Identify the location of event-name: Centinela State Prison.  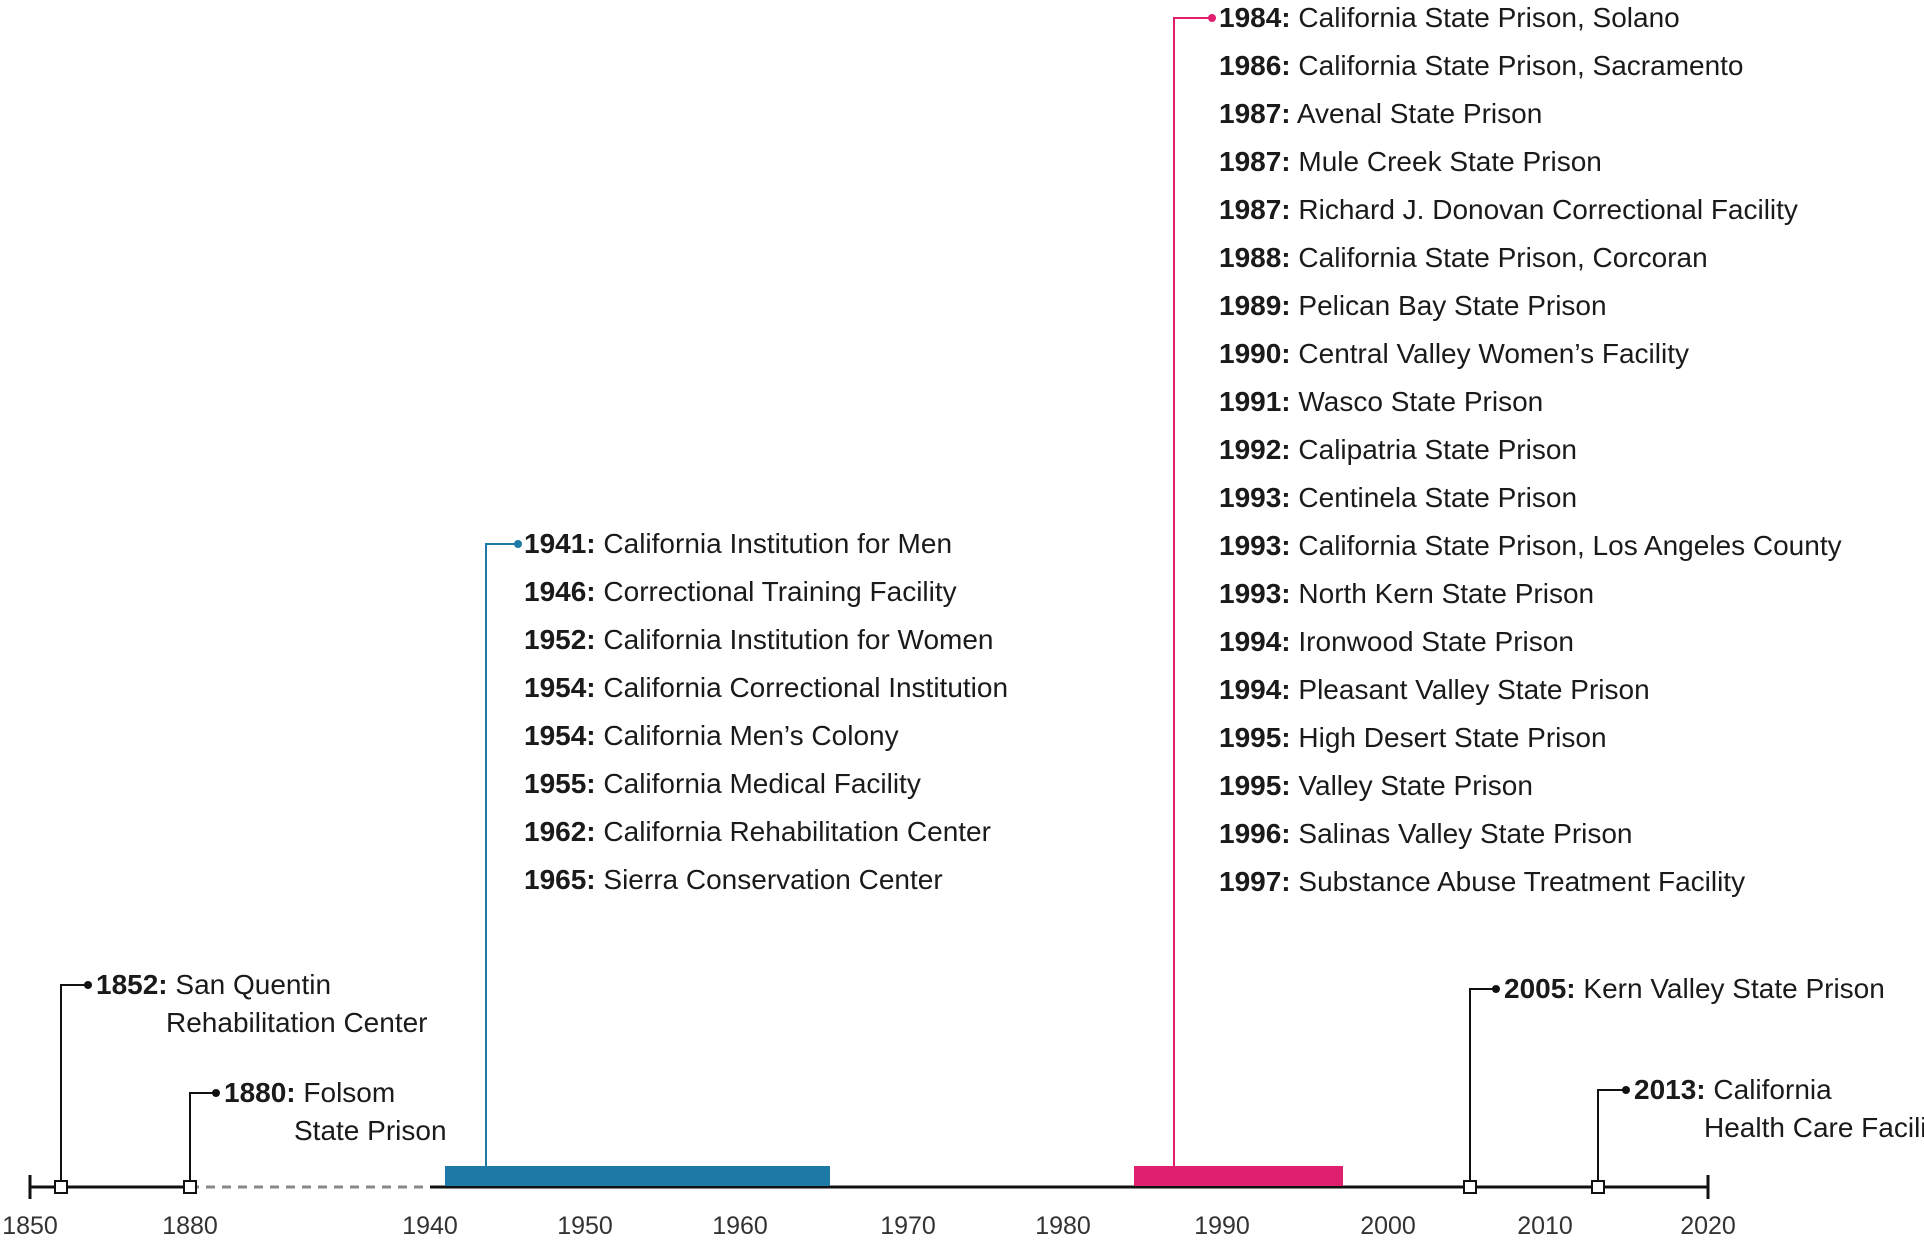
(1438, 497).